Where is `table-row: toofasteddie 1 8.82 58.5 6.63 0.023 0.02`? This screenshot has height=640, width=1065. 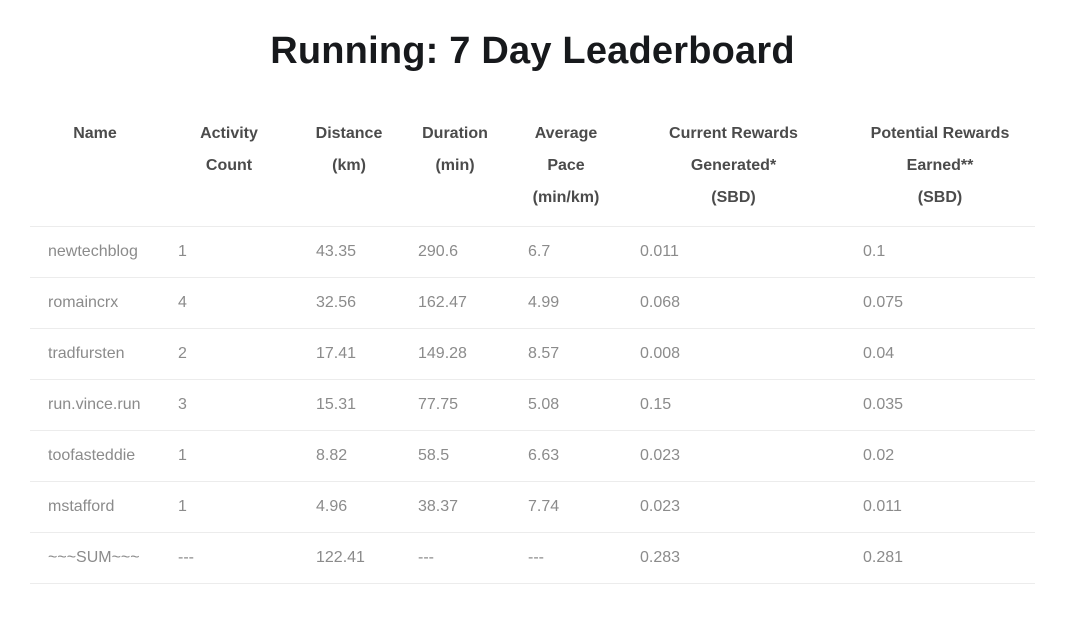 table-row: toofasteddie 1 8.82 58.5 6.63 0.023 0.02 is located at coordinates (532, 456).